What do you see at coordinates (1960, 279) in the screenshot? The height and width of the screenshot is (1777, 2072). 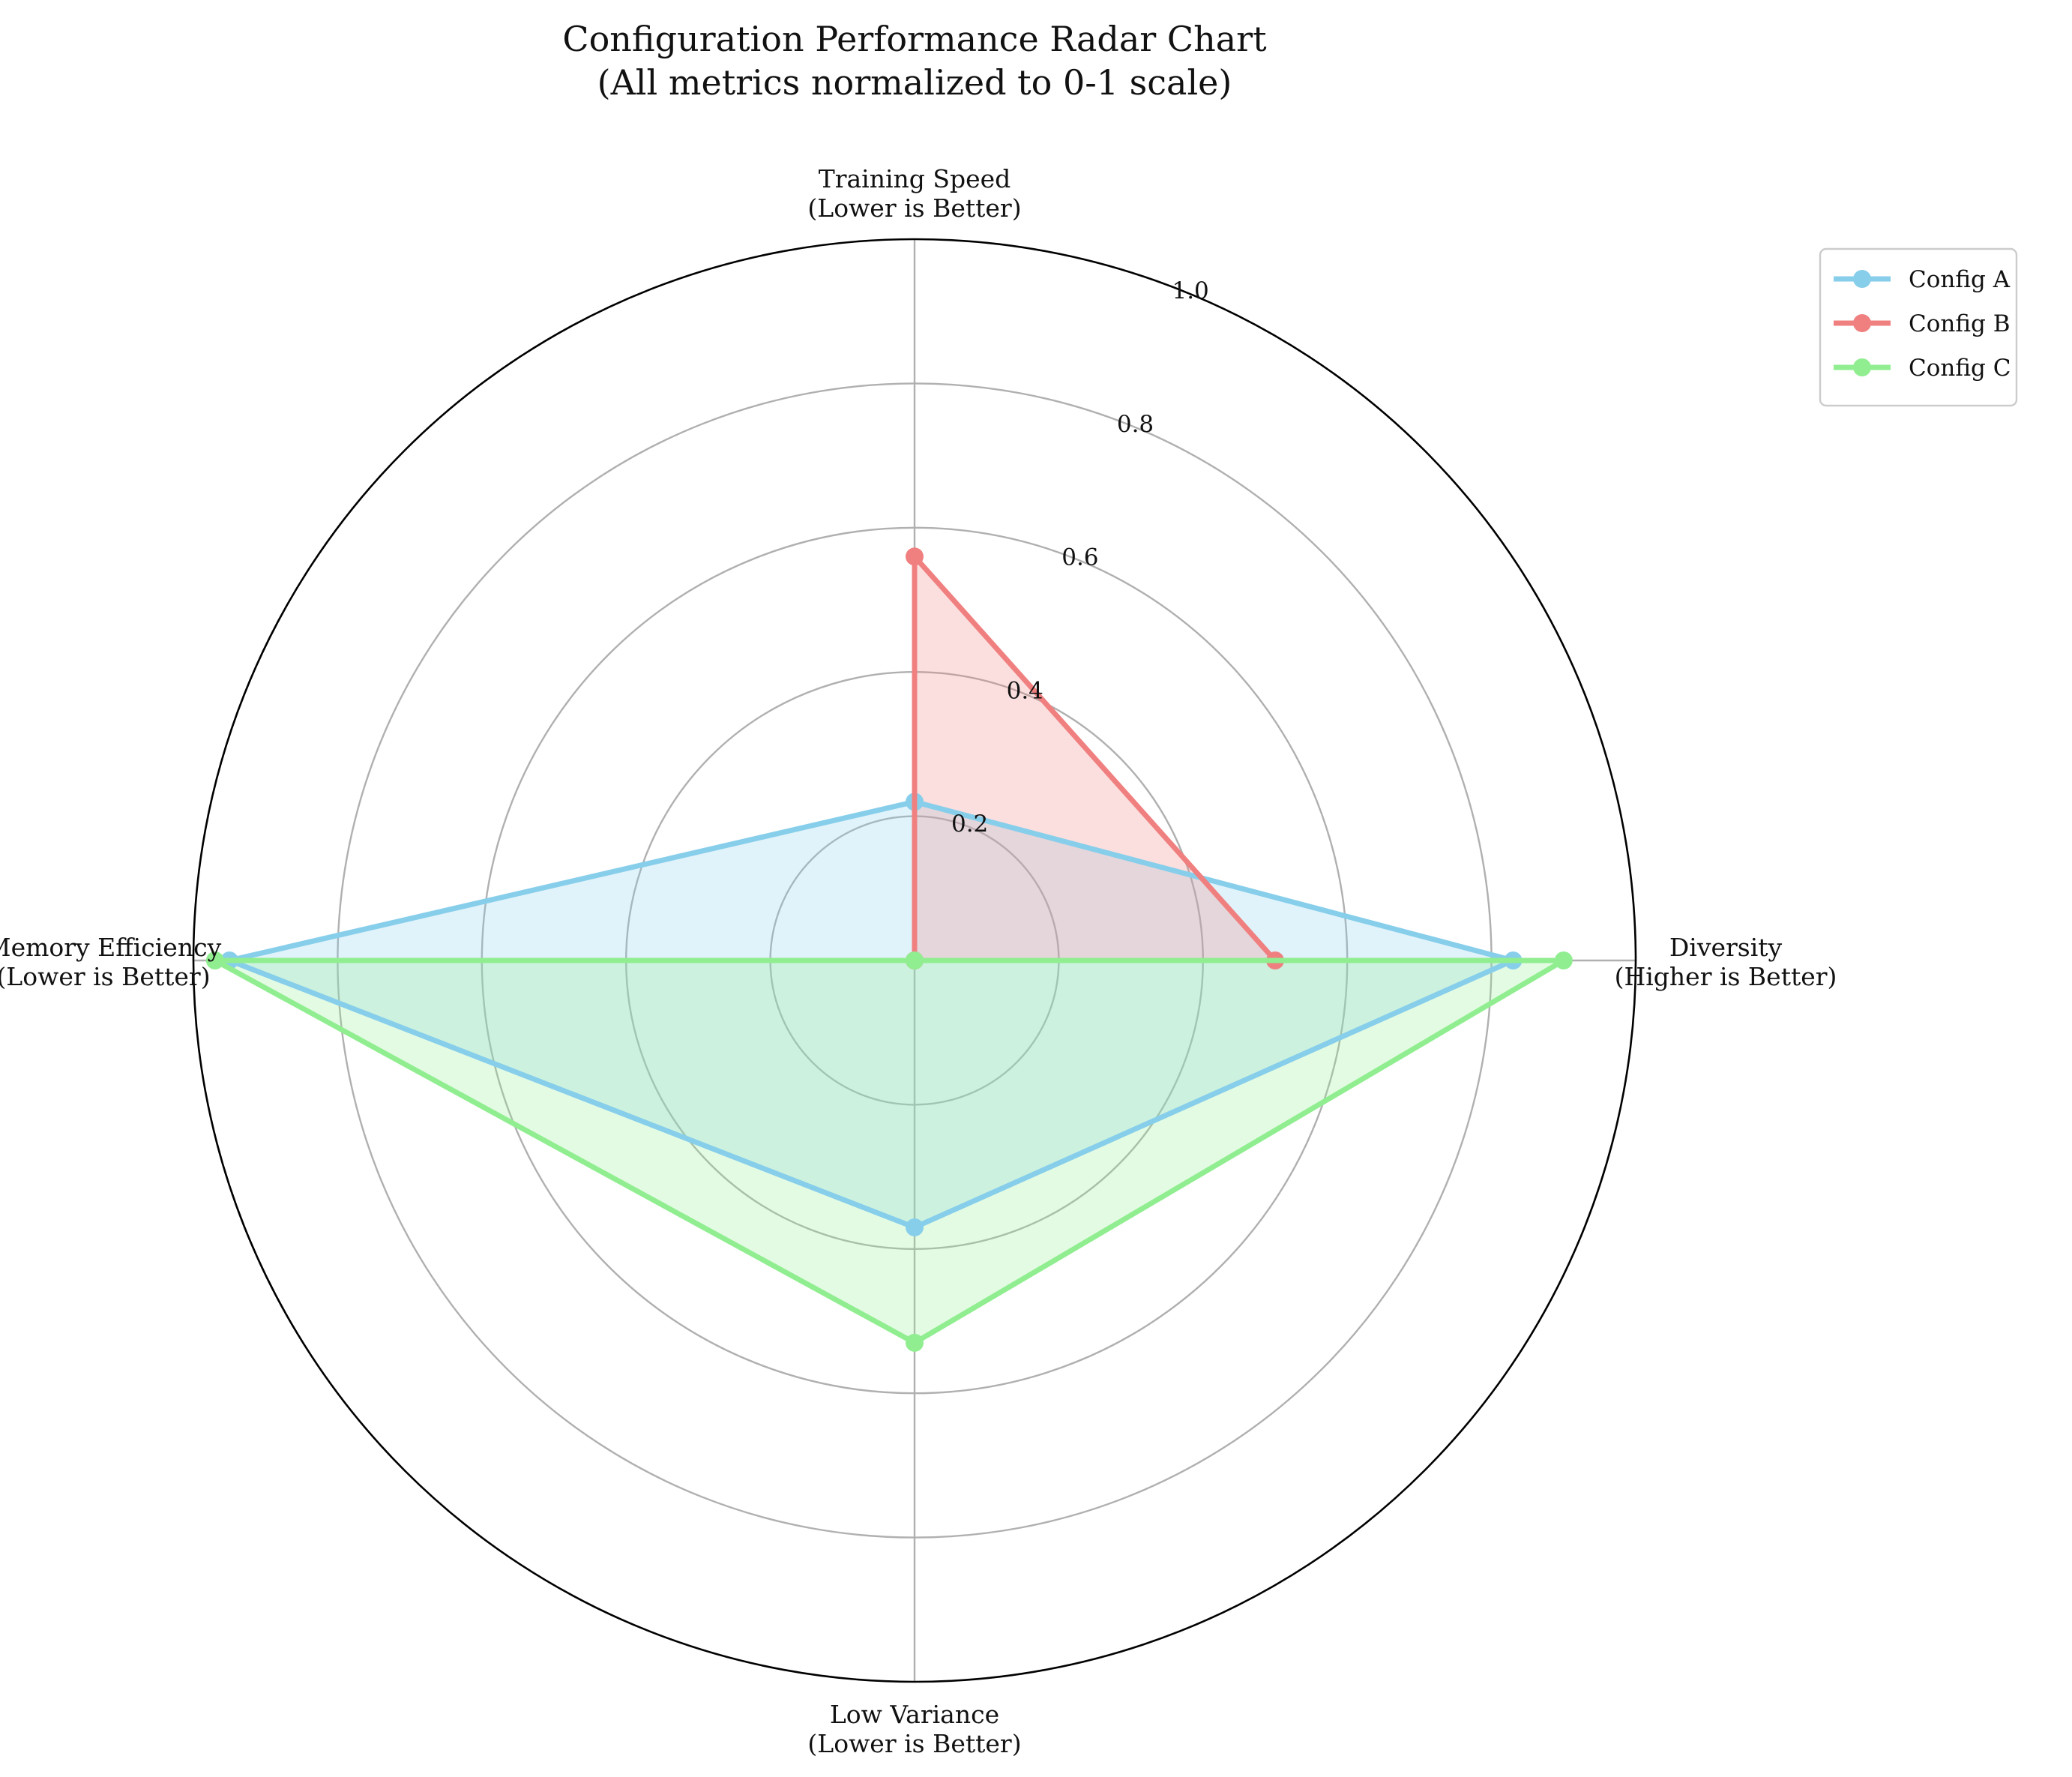 I see `legend-label-0: Config A` at bounding box center [1960, 279].